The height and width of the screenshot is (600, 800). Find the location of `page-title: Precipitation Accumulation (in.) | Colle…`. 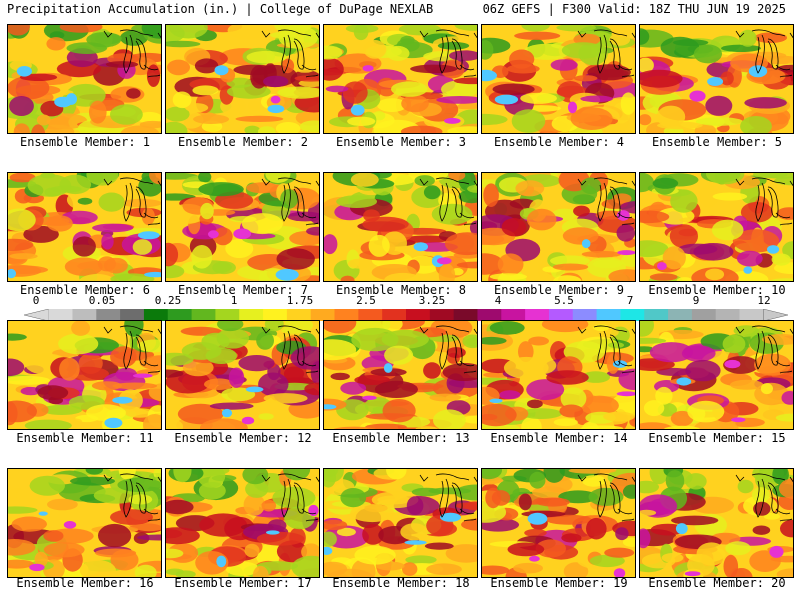

page-title: Precipitation Accumulation (in.) | Colle… is located at coordinates (220, 9).